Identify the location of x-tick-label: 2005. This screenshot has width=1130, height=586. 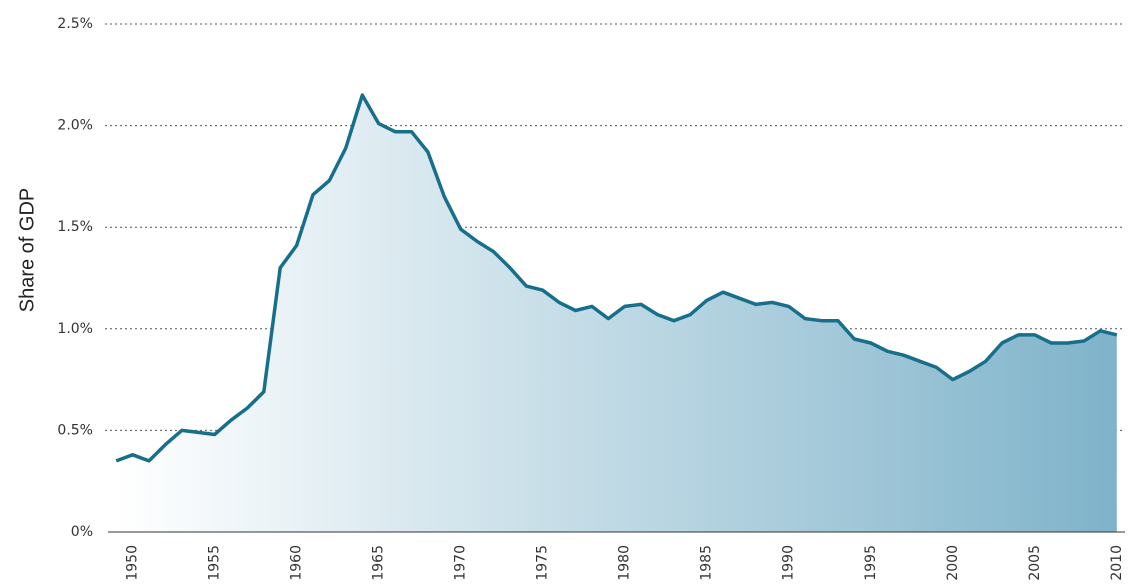
(1035, 563).